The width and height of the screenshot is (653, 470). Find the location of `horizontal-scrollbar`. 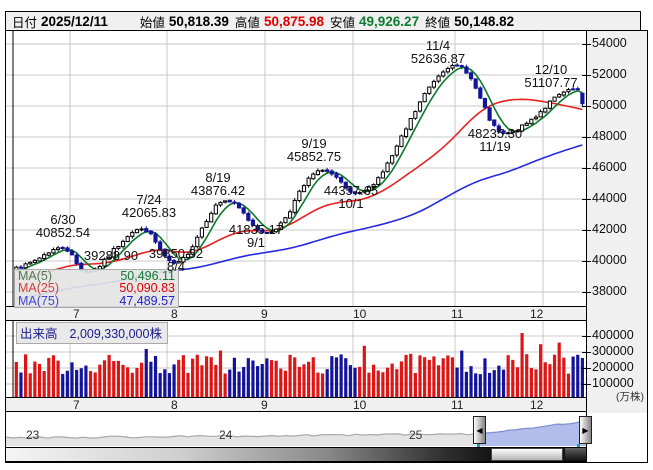

horizontal-scrollbar is located at coordinates (296, 454).